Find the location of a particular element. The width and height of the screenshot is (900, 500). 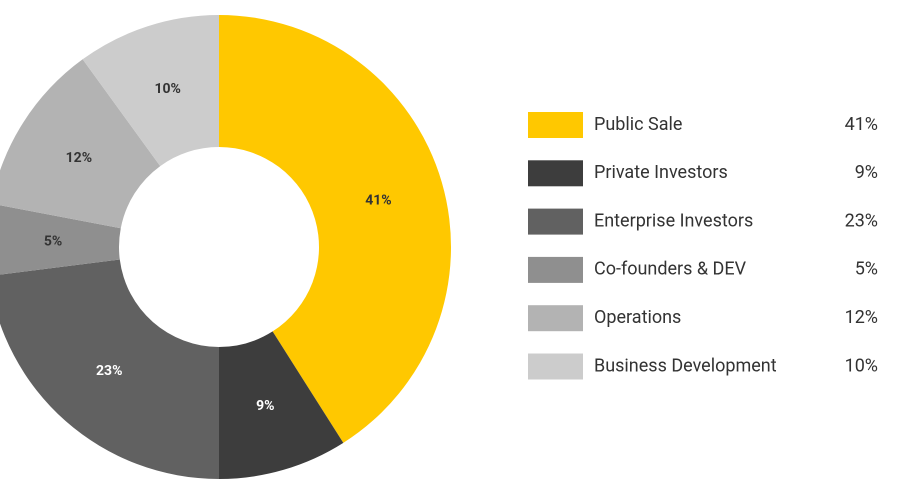

legend-value: 10% is located at coordinates (861, 365).